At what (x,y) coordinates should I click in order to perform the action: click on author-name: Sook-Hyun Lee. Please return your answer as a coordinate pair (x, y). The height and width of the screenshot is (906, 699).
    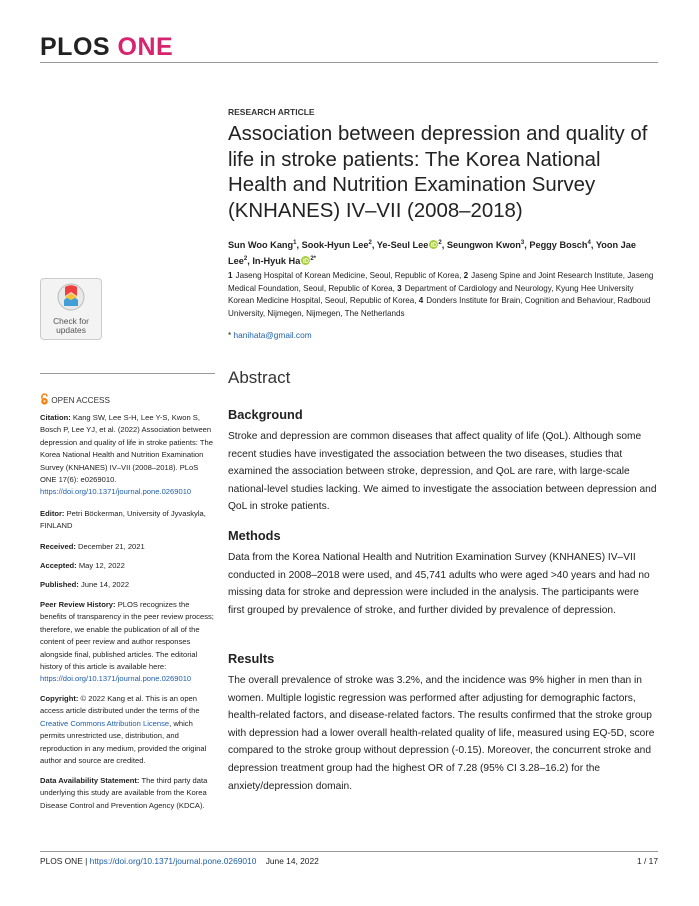
    Looking at the image, I should click on (335, 245).